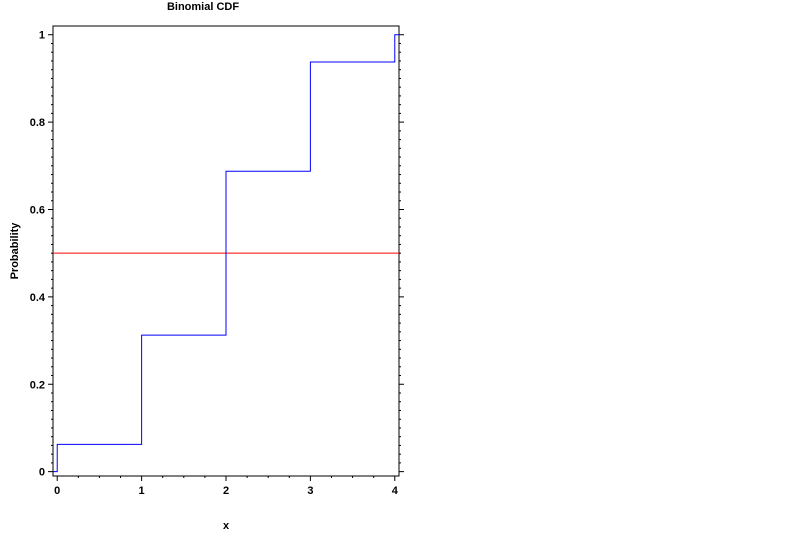  Describe the element at coordinates (37, 210) in the screenshot. I see `y-tick-label: 0.6` at that location.